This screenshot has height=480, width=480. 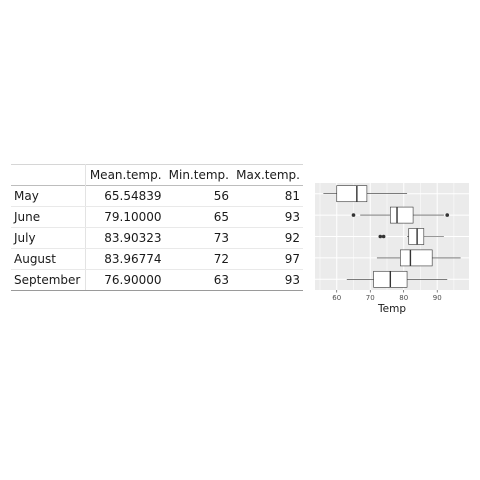 What do you see at coordinates (125, 238) in the screenshot?
I see `mean-temp-cell: 83.90323` at bounding box center [125, 238].